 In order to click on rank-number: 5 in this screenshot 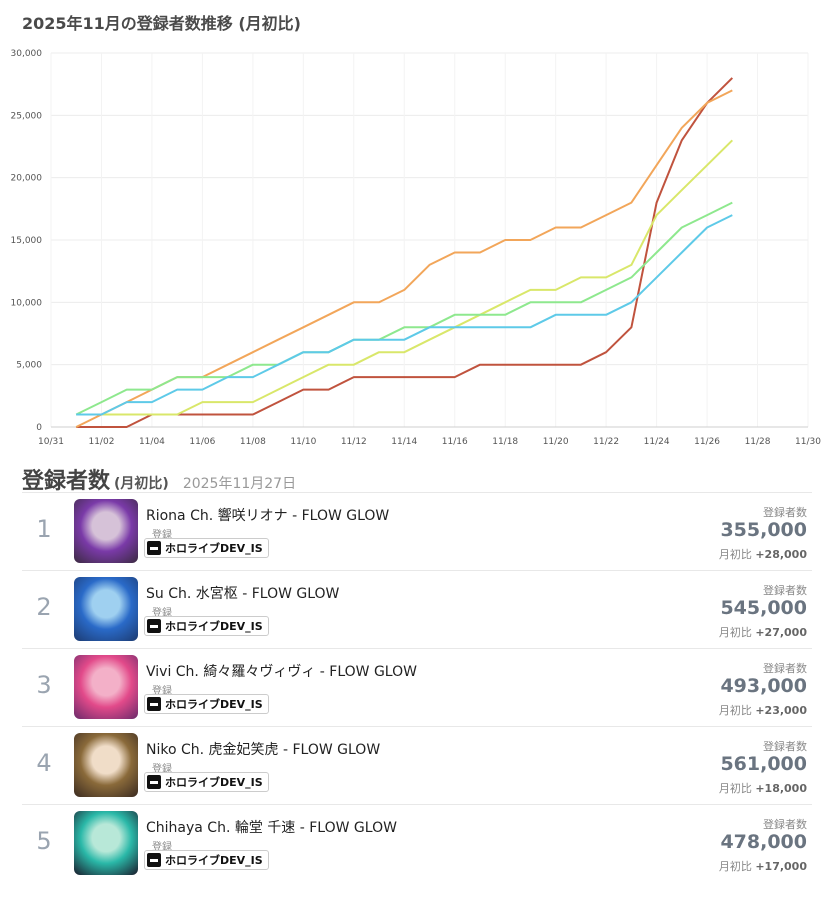, I will do `click(44, 841)`.